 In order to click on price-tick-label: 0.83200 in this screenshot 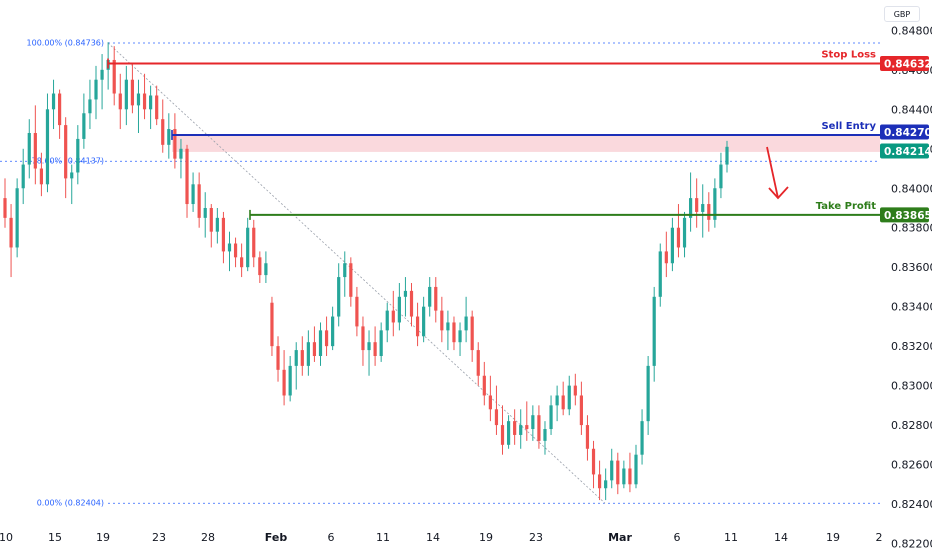, I will do `click(911, 346)`.